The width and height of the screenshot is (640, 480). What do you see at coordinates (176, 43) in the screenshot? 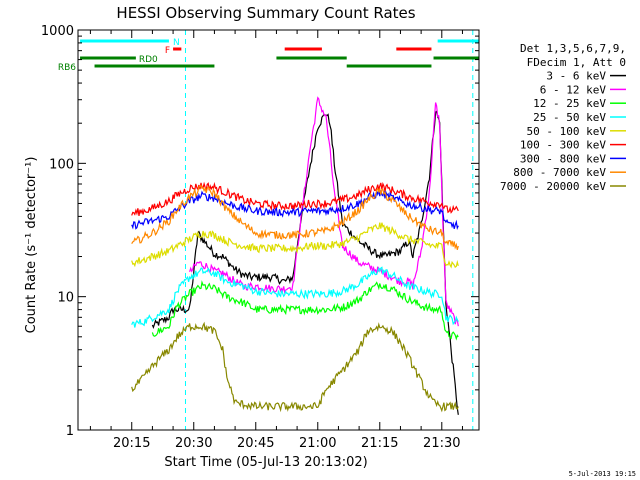
I see `flag-label-0: N` at bounding box center [176, 43].